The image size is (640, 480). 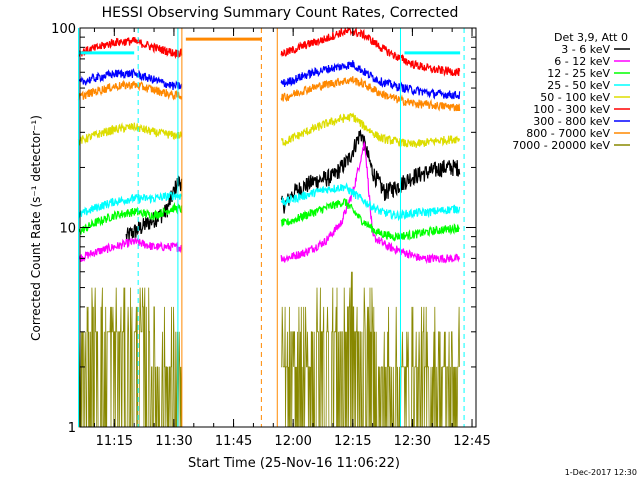 I want to click on x-axis-label: Start Time (25-Nov-16 11:06:22), so click(x=294, y=463).